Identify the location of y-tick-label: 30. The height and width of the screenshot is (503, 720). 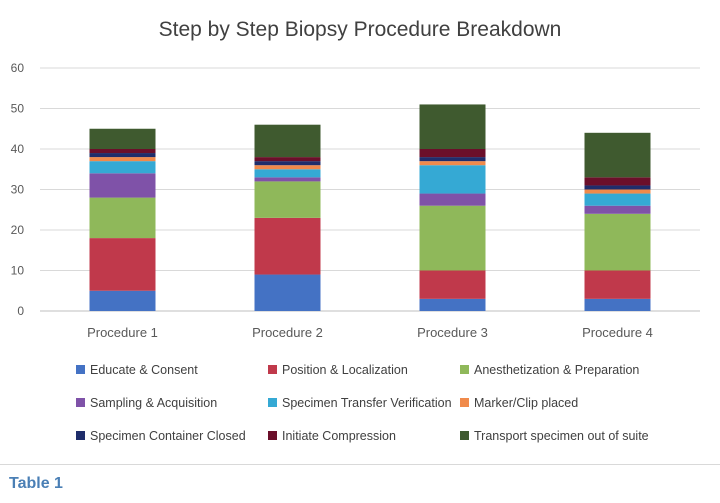
(18, 190).